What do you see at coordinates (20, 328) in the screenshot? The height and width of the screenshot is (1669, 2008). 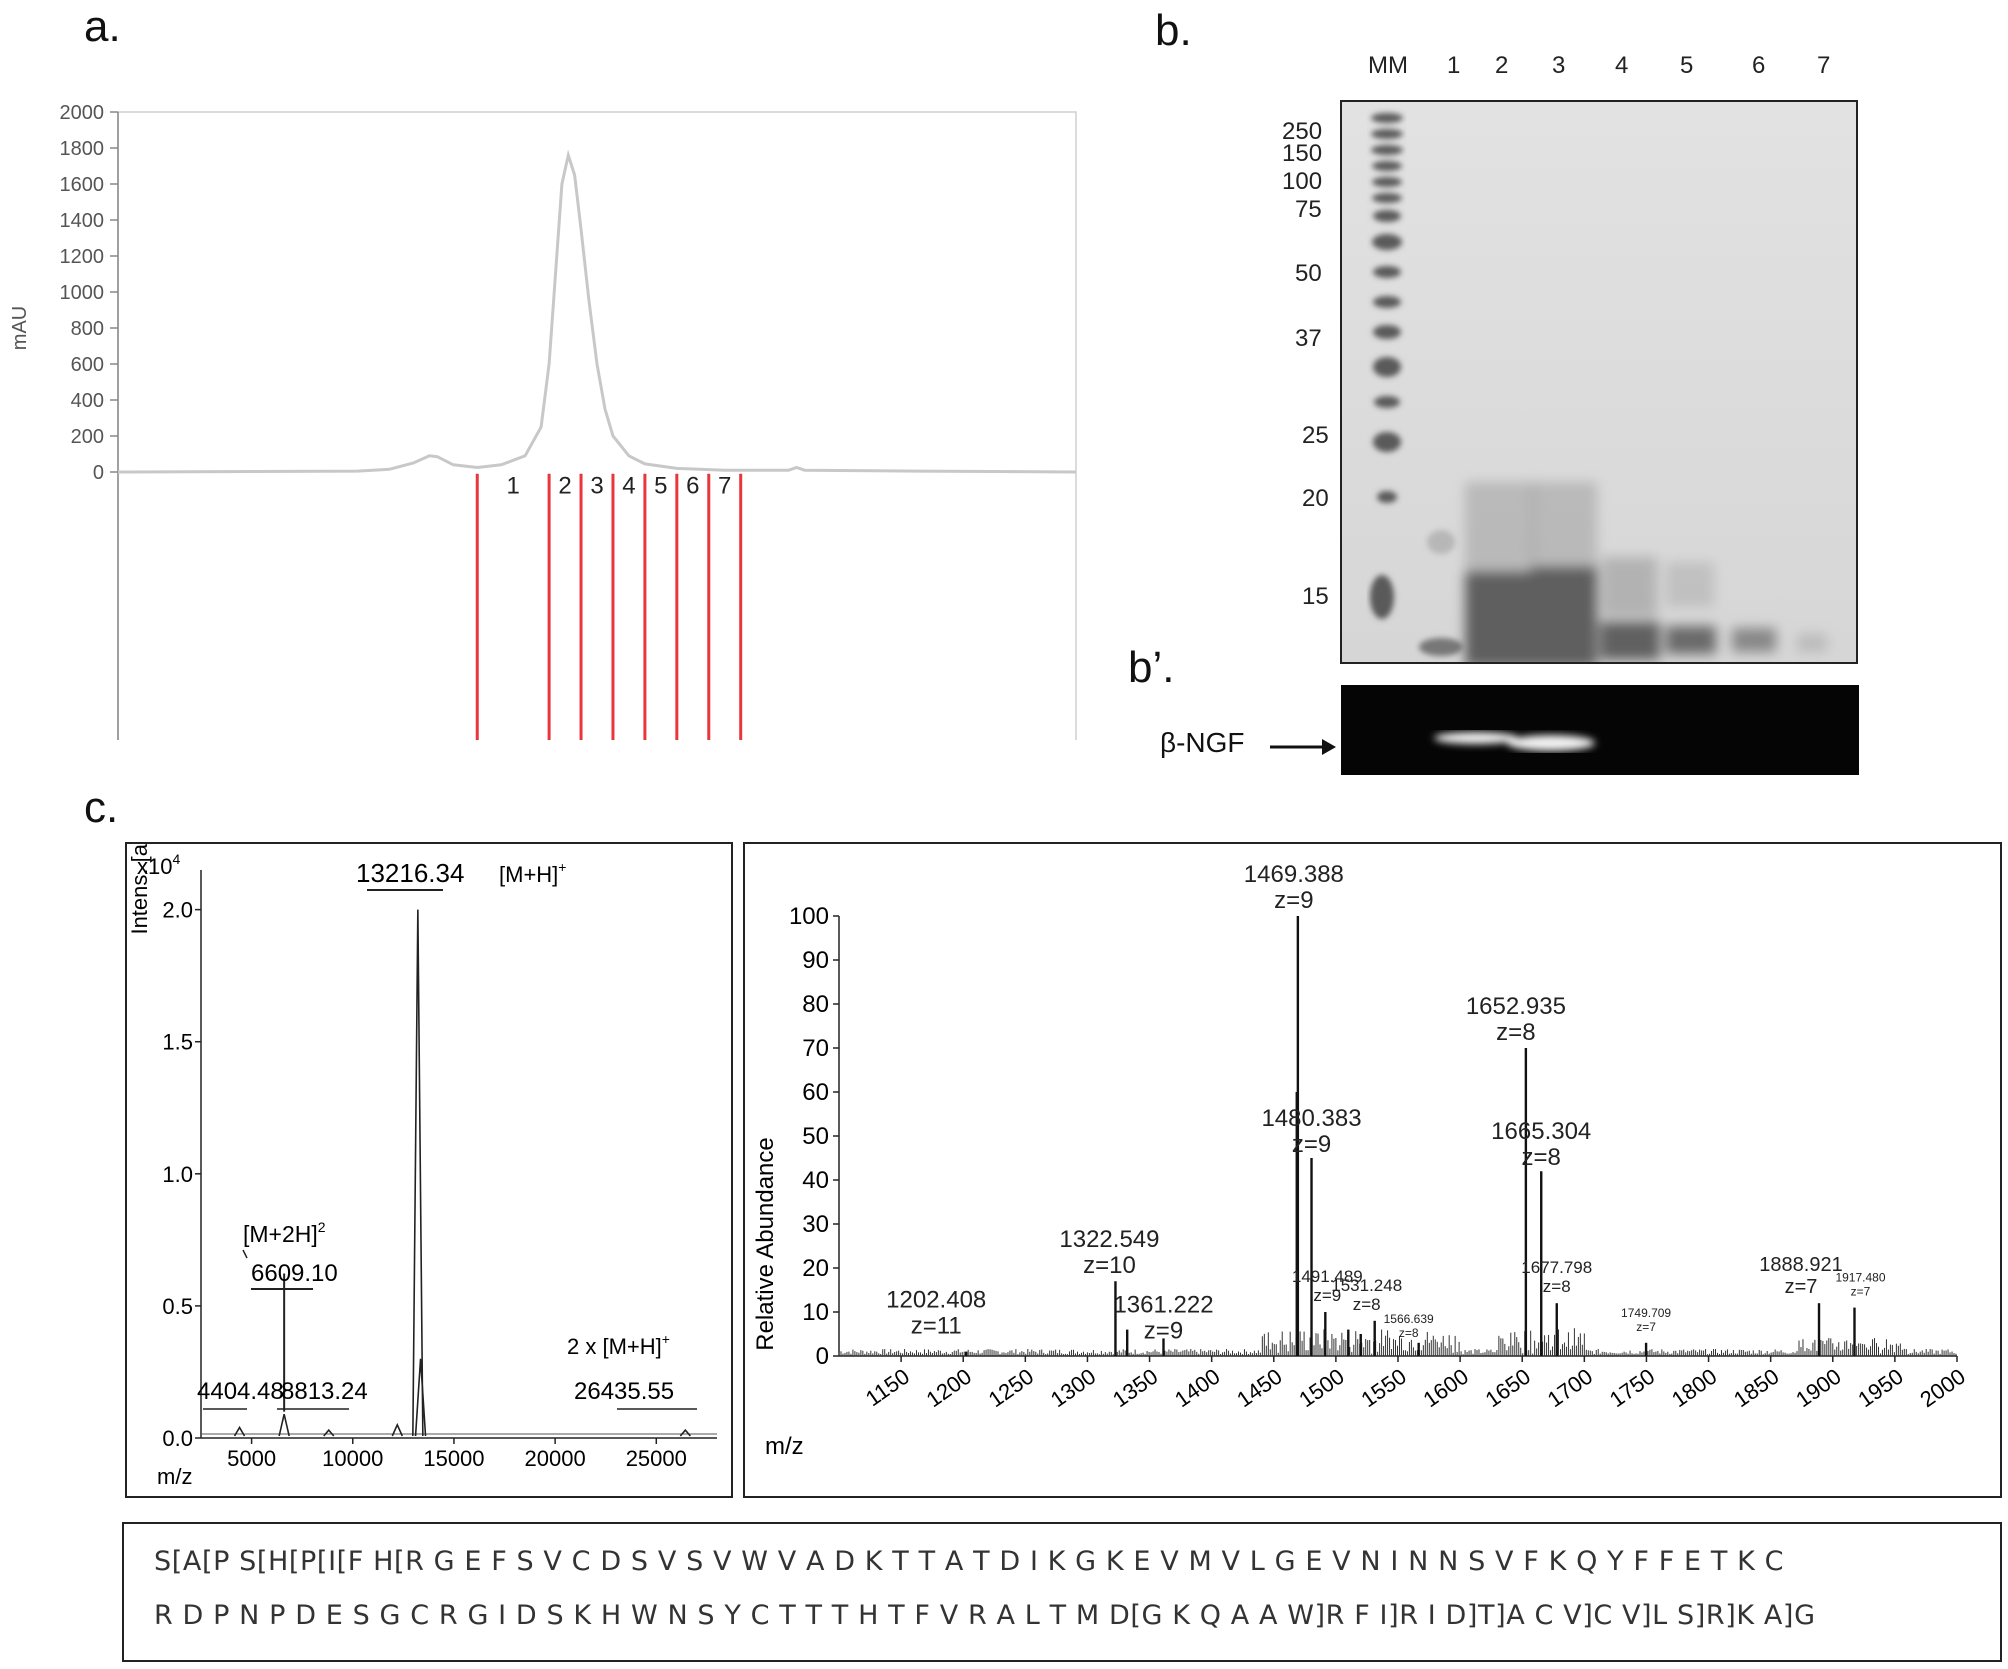 I see `y-axis-label: mAU` at bounding box center [20, 328].